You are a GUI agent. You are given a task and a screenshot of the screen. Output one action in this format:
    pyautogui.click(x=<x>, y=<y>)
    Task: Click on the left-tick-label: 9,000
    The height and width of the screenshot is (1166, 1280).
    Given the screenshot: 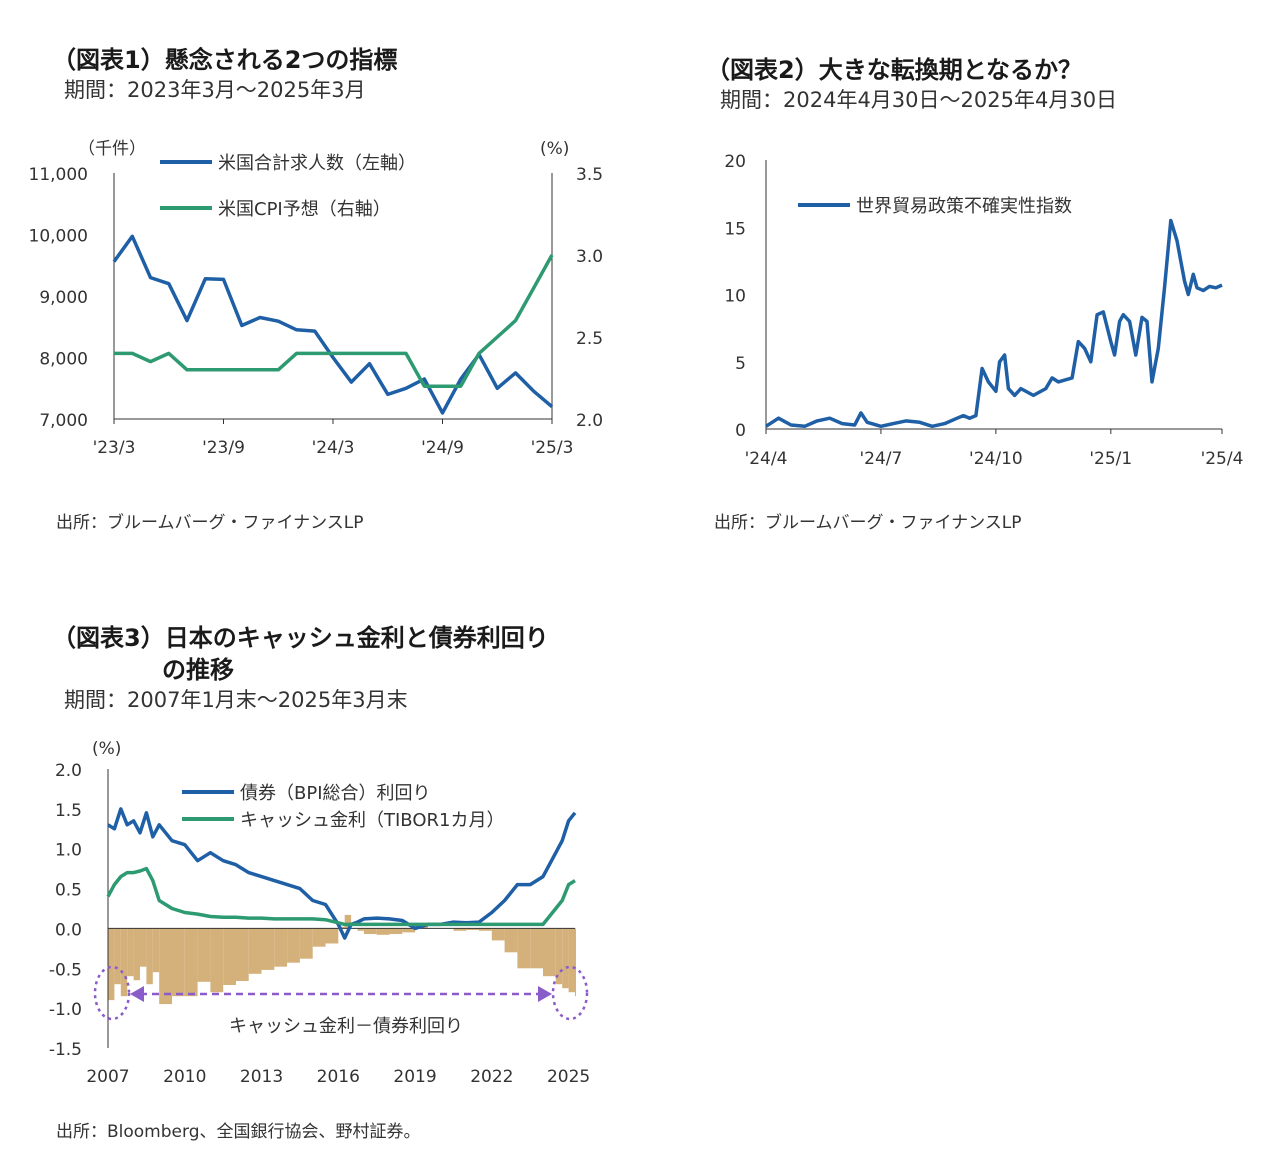 What is the action you would take?
    pyautogui.click(x=63, y=298)
    